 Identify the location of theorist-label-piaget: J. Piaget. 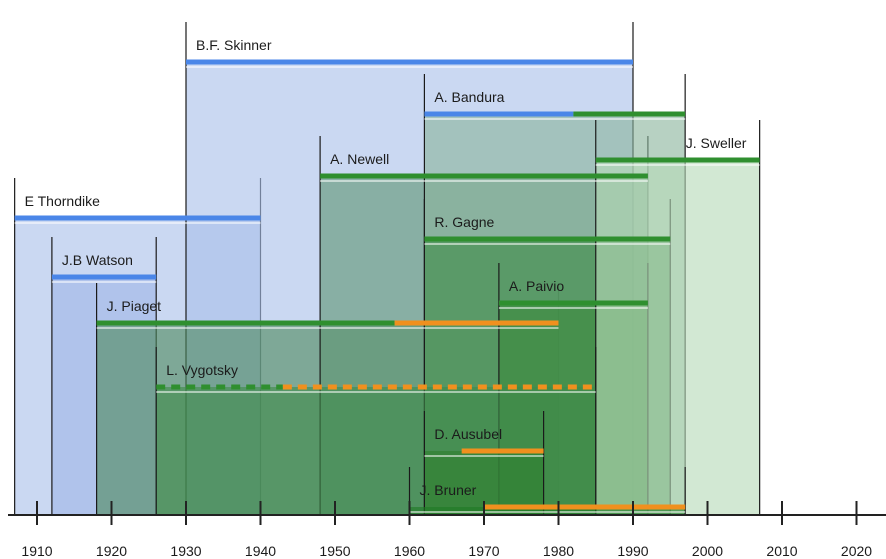
(134, 306).